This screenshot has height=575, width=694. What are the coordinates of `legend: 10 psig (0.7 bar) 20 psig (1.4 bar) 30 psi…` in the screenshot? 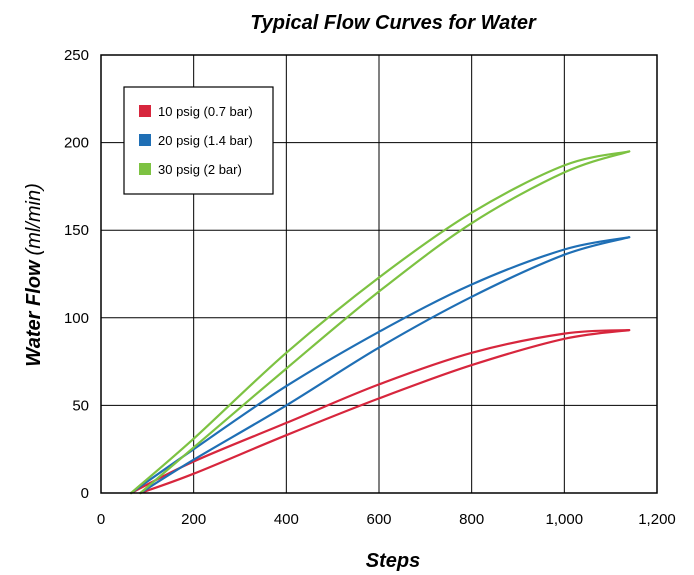 It's located at (198, 140).